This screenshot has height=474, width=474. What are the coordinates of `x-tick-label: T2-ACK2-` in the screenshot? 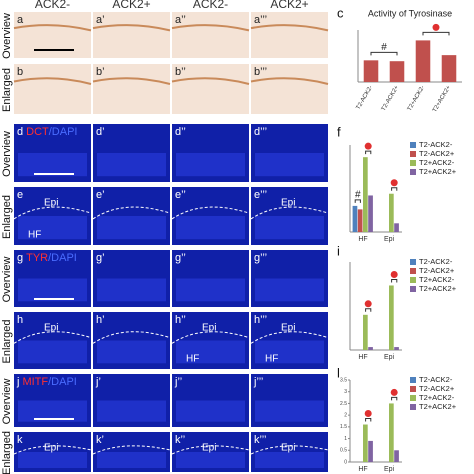 It's located at (365, 98).